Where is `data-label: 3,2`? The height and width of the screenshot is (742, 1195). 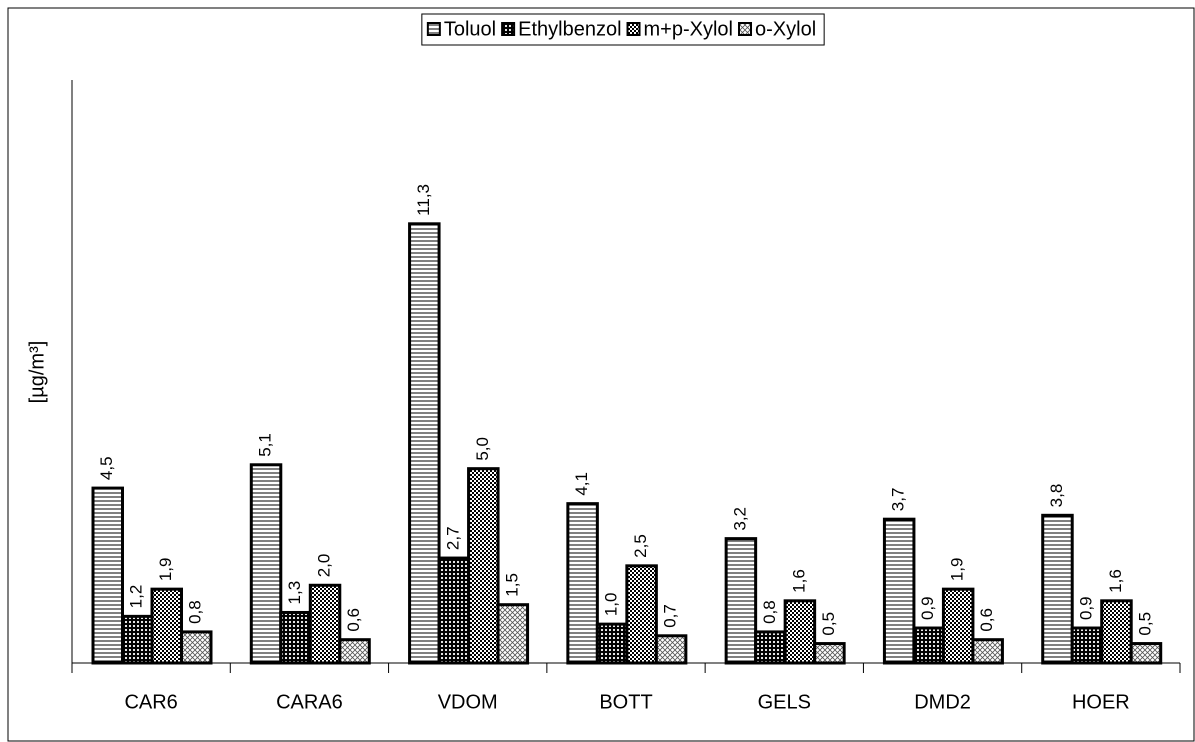
data-label: 3,2 is located at coordinates (739, 519).